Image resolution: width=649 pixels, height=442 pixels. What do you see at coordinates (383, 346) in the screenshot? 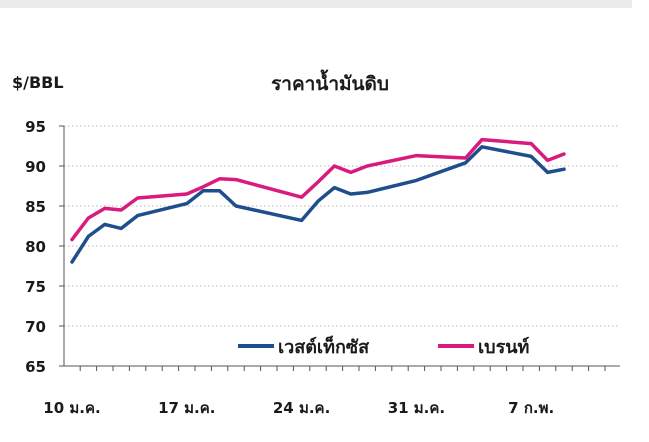
I see `legend: เวสต์เท็กซัส เบรนท์` at bounding box center [383, 346].